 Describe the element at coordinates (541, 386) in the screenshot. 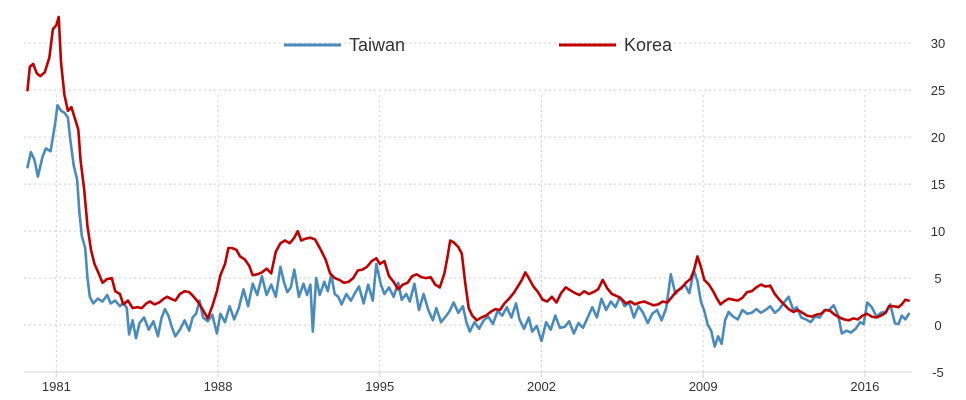

I see `x-tick-label: 2002` at that location.